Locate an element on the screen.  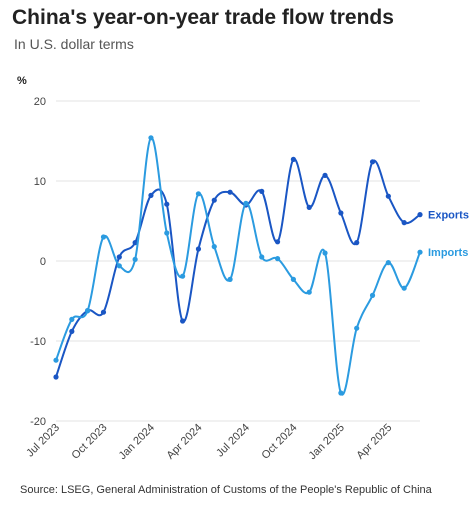
y-axis-unit: % is located at coordinates (22, 81).